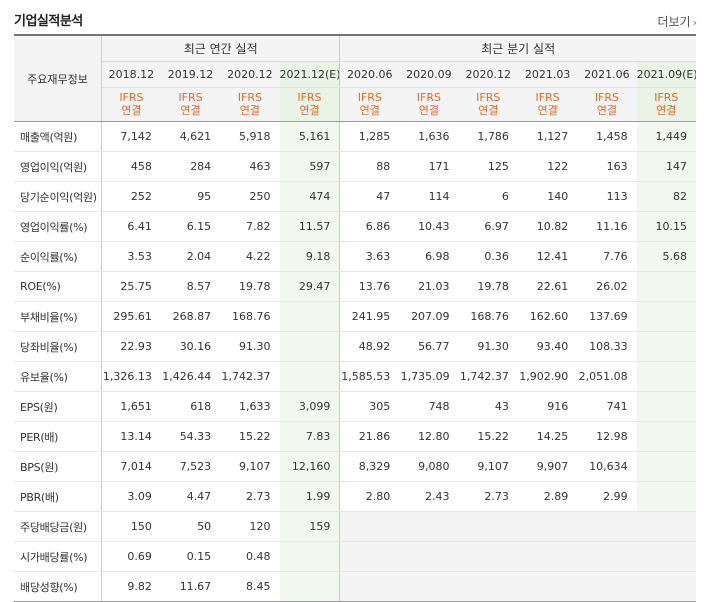  What do you see at coordinates (310, 526) in the screenshot?
I see `table-cell: 159` at bounding box center [310, 526].